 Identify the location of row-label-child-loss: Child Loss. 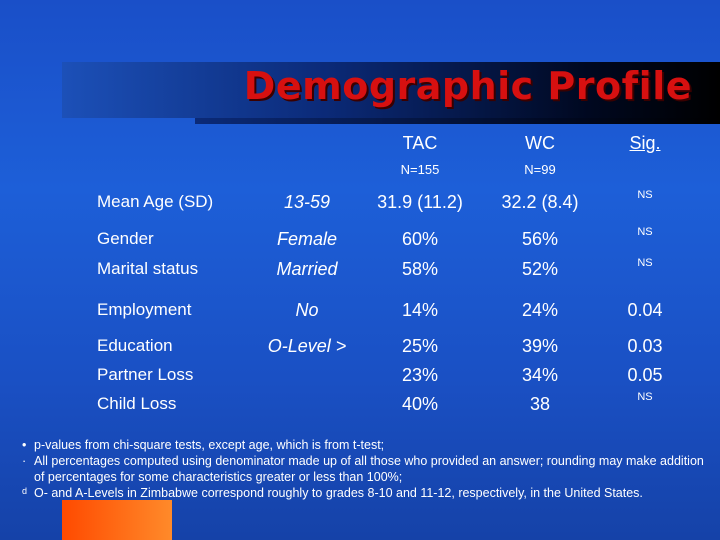
(137, 403).